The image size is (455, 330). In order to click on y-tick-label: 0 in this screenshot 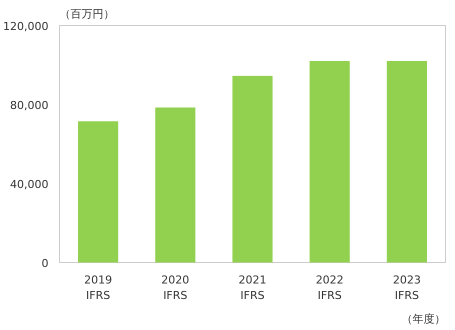, I will do `click(45, 263)`.